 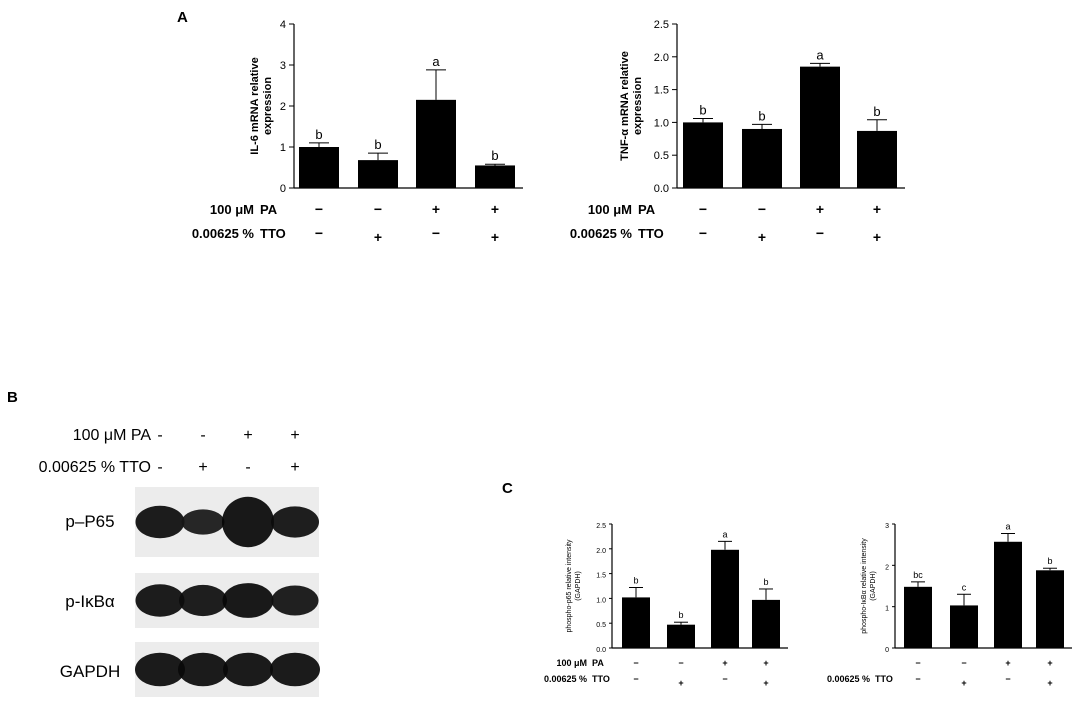 I want to click on wb-tto-label: 0.00625 % TTO, so click(x=95, y=467).